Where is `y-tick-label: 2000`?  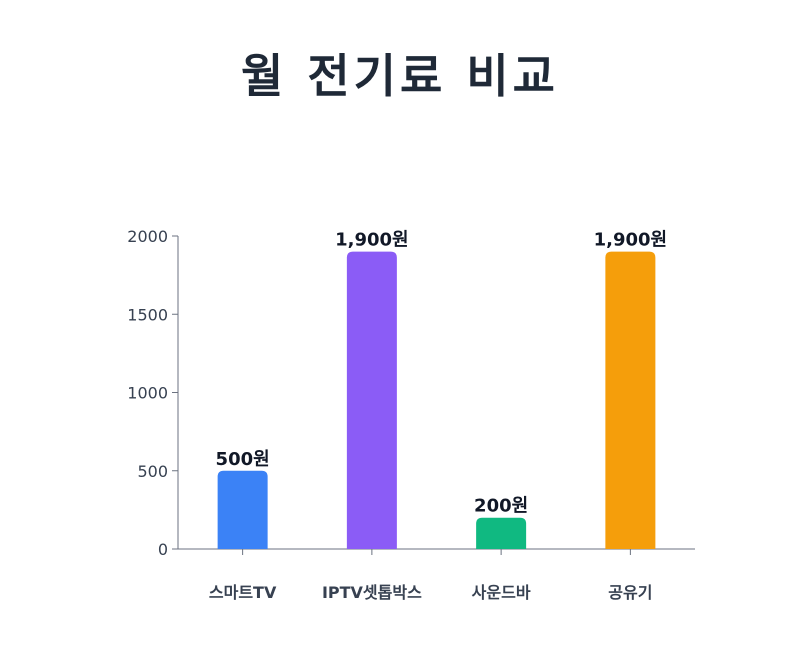
y-tick-label: 2000 is located at coordinates (147, 236).